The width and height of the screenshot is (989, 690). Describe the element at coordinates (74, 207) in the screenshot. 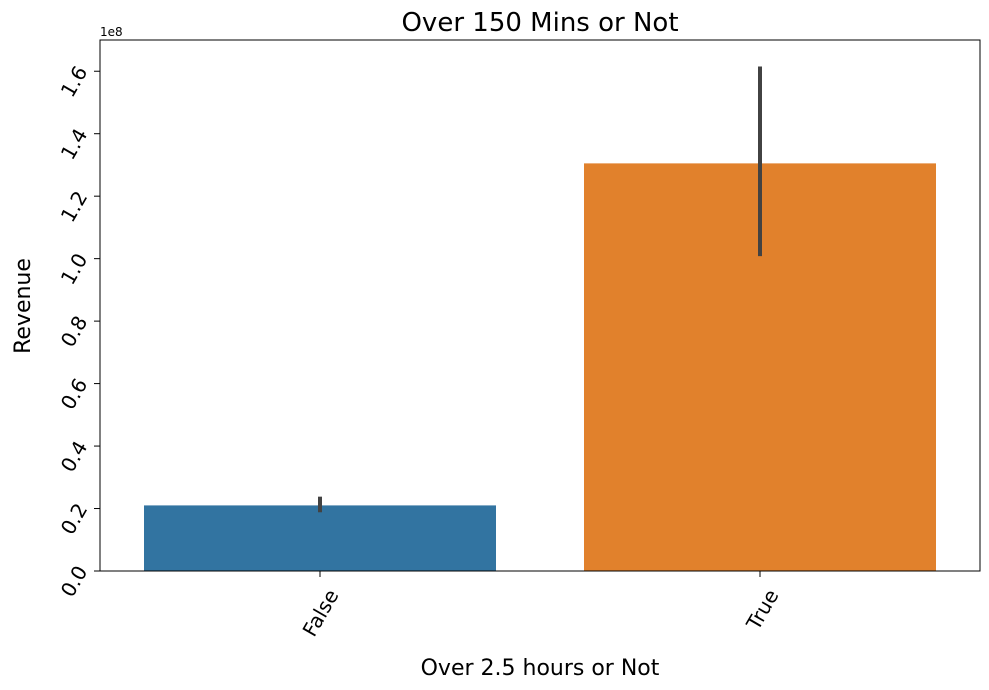

I see `y-tick-label: 1.2` at that location.